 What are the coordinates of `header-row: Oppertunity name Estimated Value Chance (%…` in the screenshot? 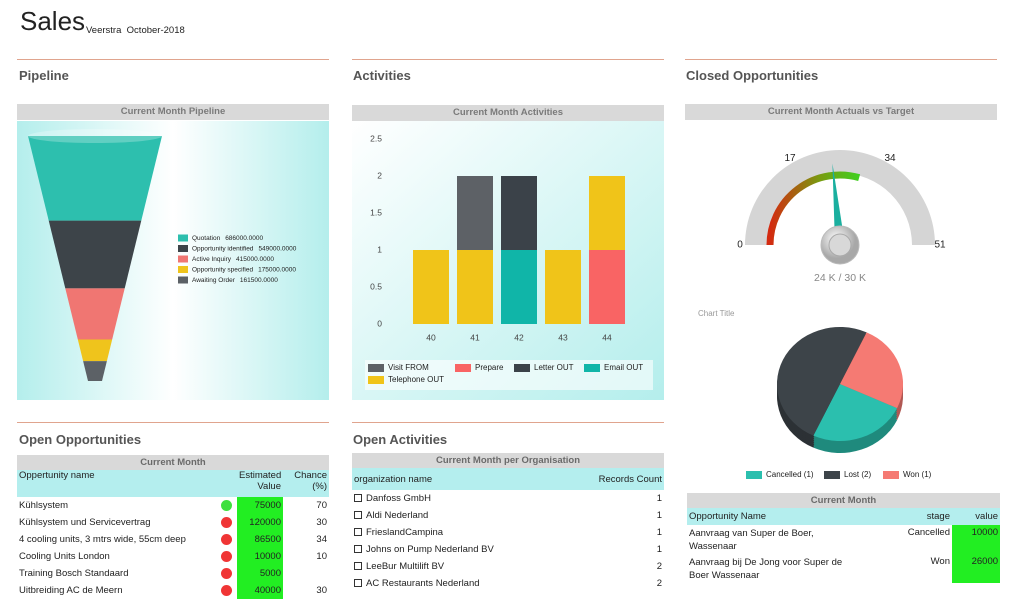 It's located at (173, 483).